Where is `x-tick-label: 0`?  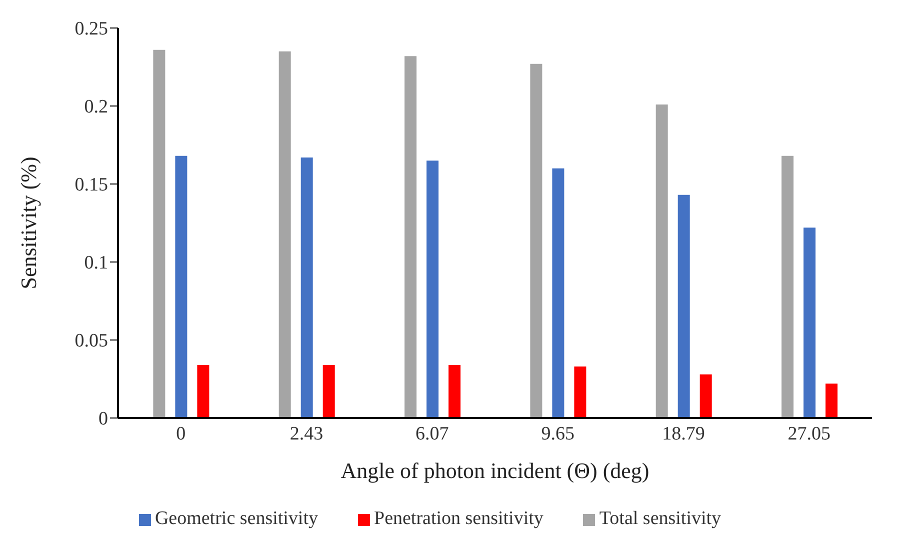 x-tick-label: 0 is located at coordinates (181, 433).